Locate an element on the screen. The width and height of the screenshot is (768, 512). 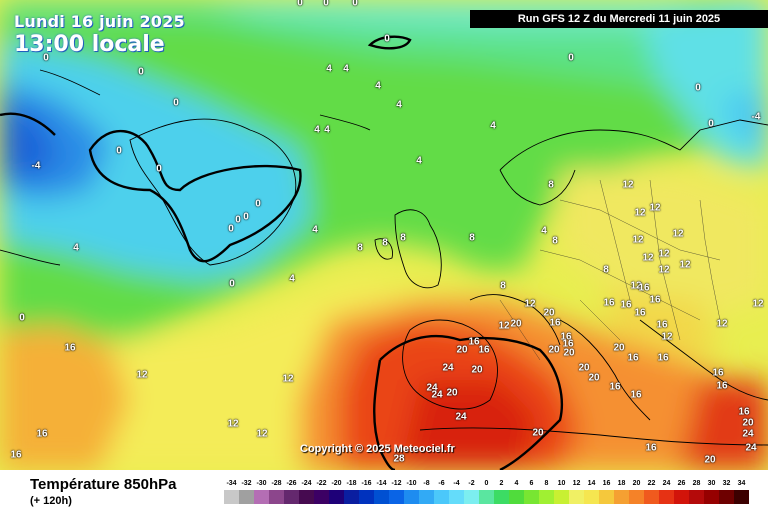
scale-label: 0 is located at coordinates (486, 483).